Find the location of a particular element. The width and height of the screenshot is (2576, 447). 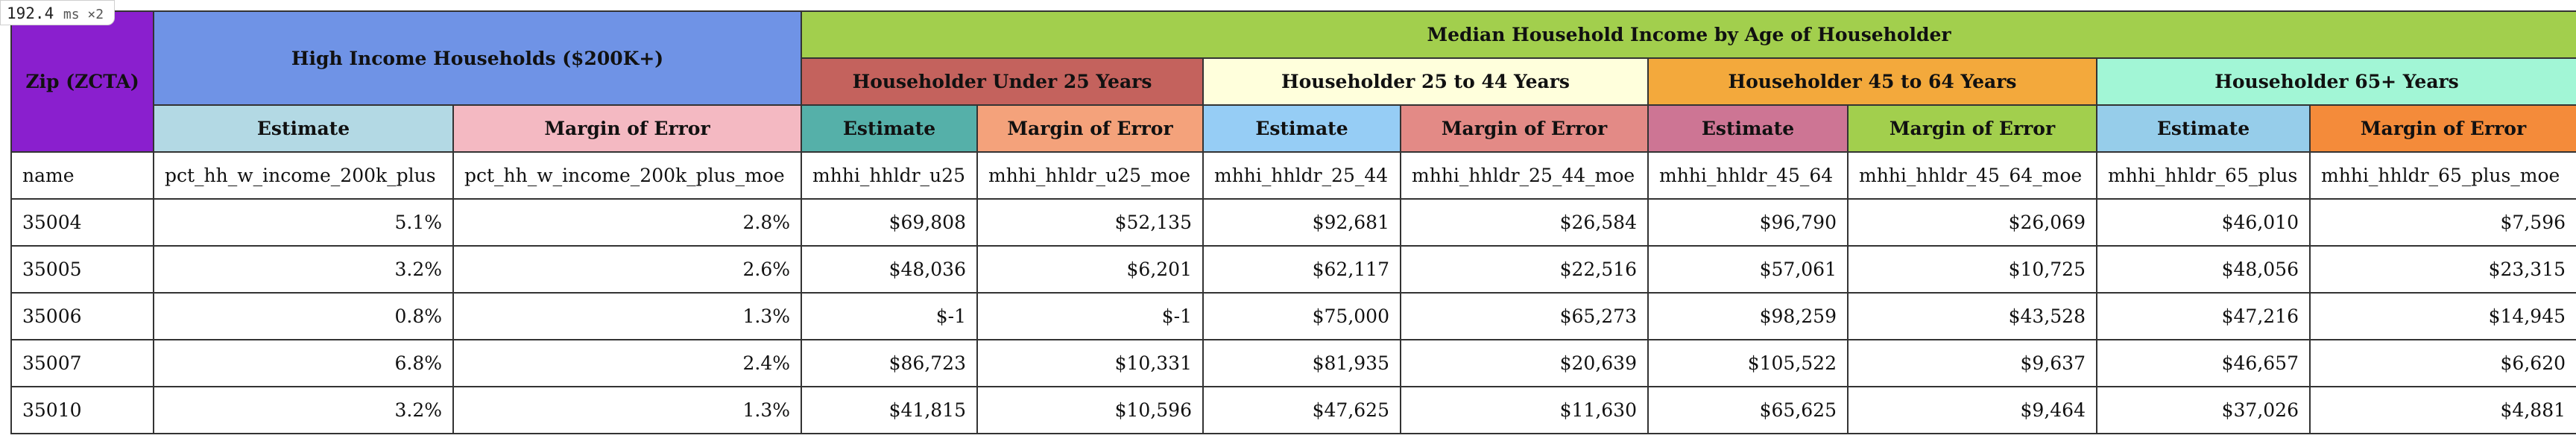

value-cell: $26,069 is located at coordinates (1972, 222).